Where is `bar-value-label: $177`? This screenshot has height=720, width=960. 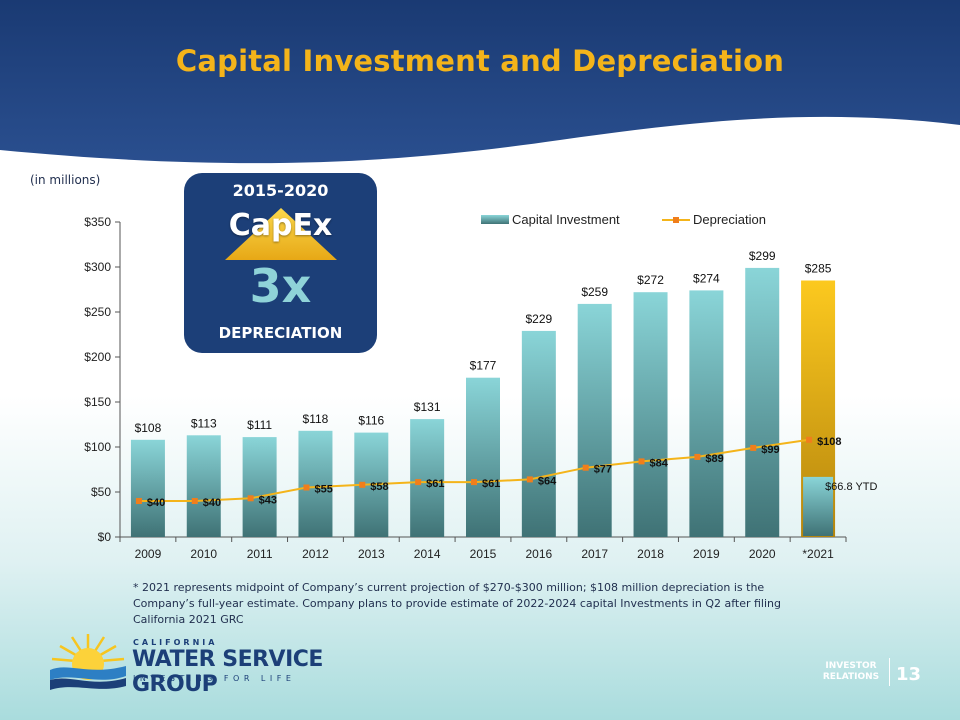
bar-value-label: $177 is located at coordinates (483, 366).